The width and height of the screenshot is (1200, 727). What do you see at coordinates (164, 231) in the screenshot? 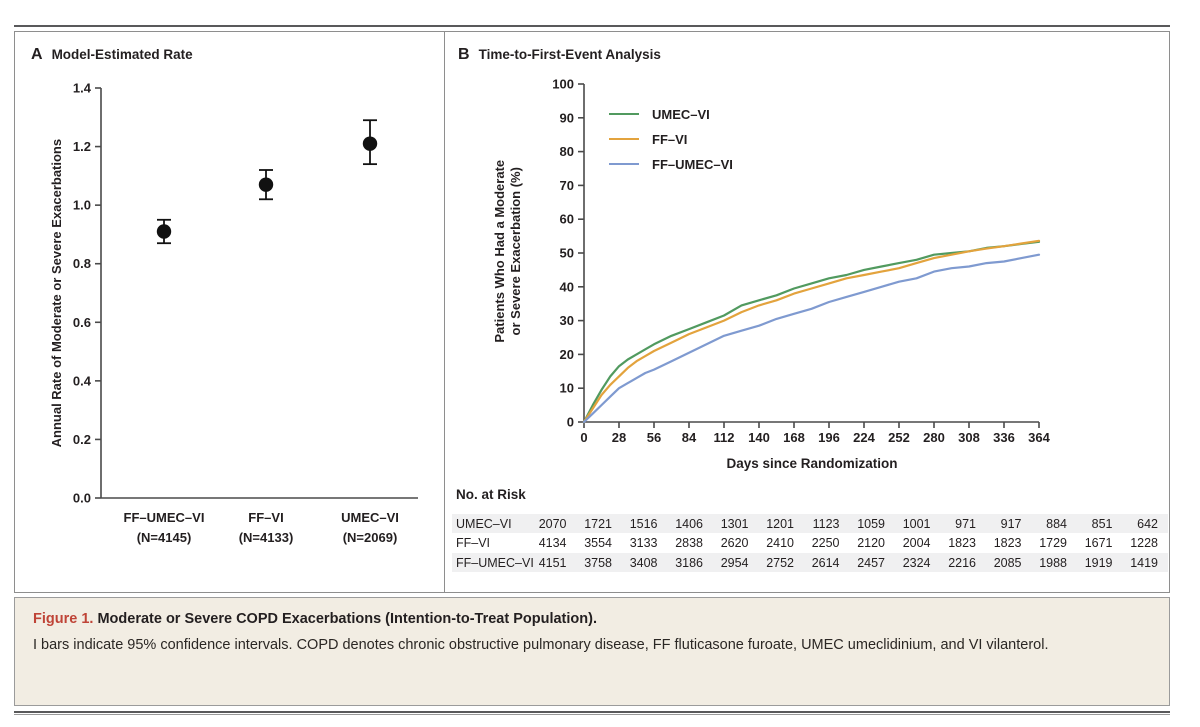
I see `rate-point-ff-umec-vi` at bounding box center [164, 231].